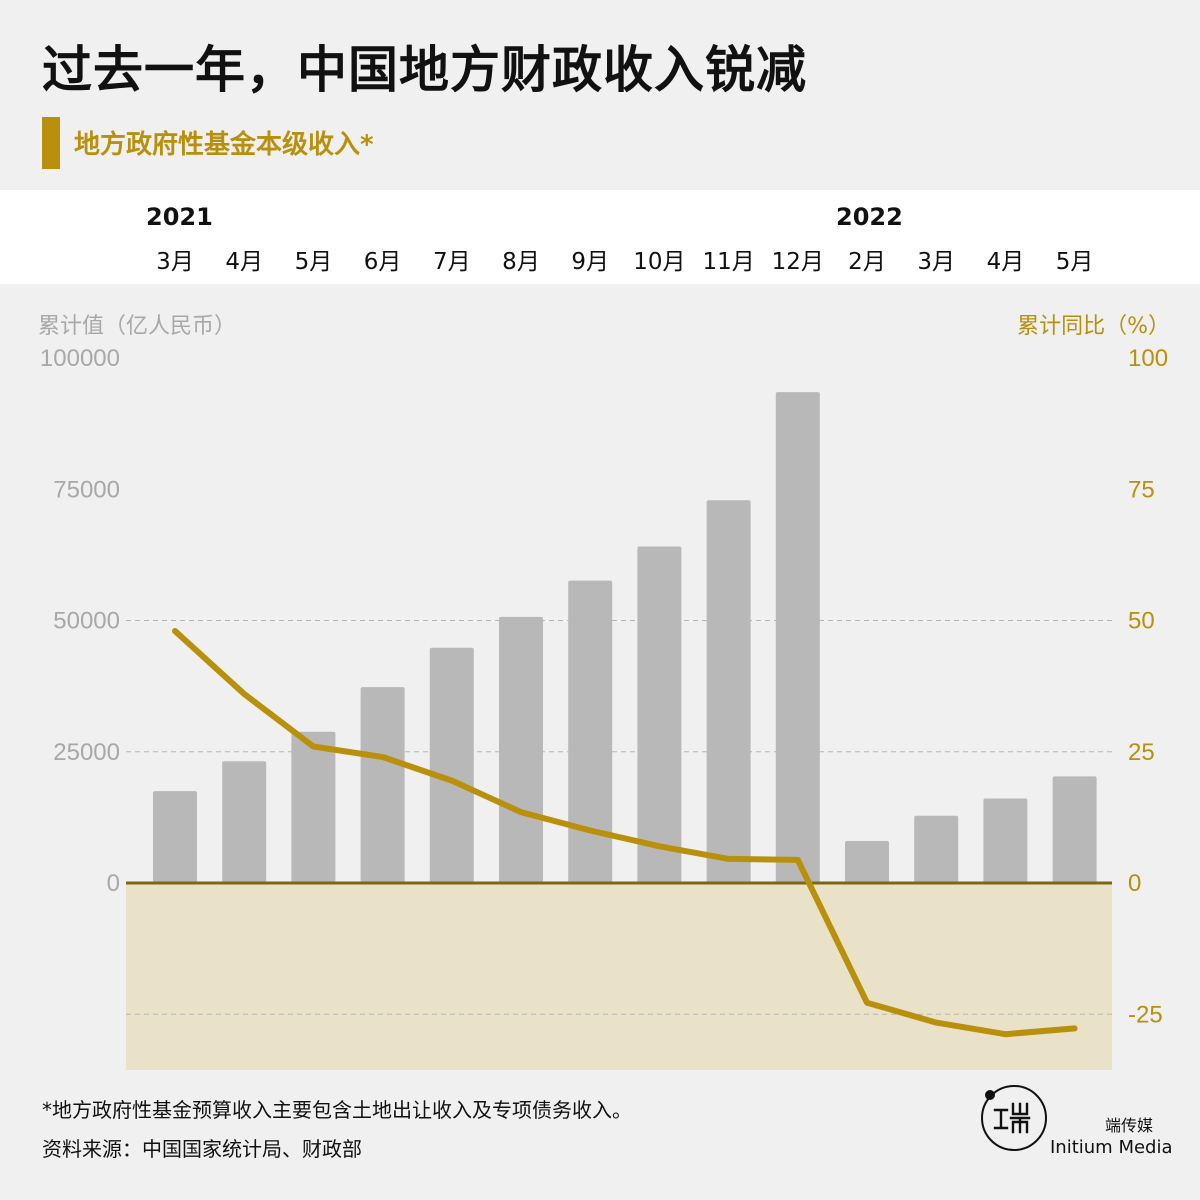  What do you see at coordinates (1141, 489) in the screenshot?
I see `right-tick-label: 75` at bounding box center [1141, 489].